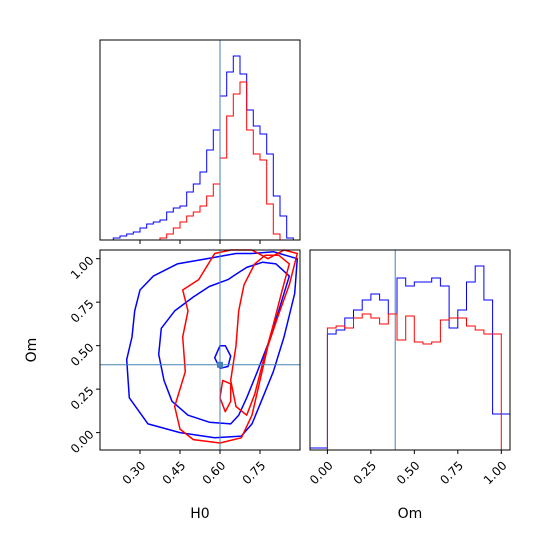 The width and height of the screenshot is (550, 550). Describe the element at coordinates (410, 514) in the screenshot. I see `om-marginal-axis-label: Om` at that location.